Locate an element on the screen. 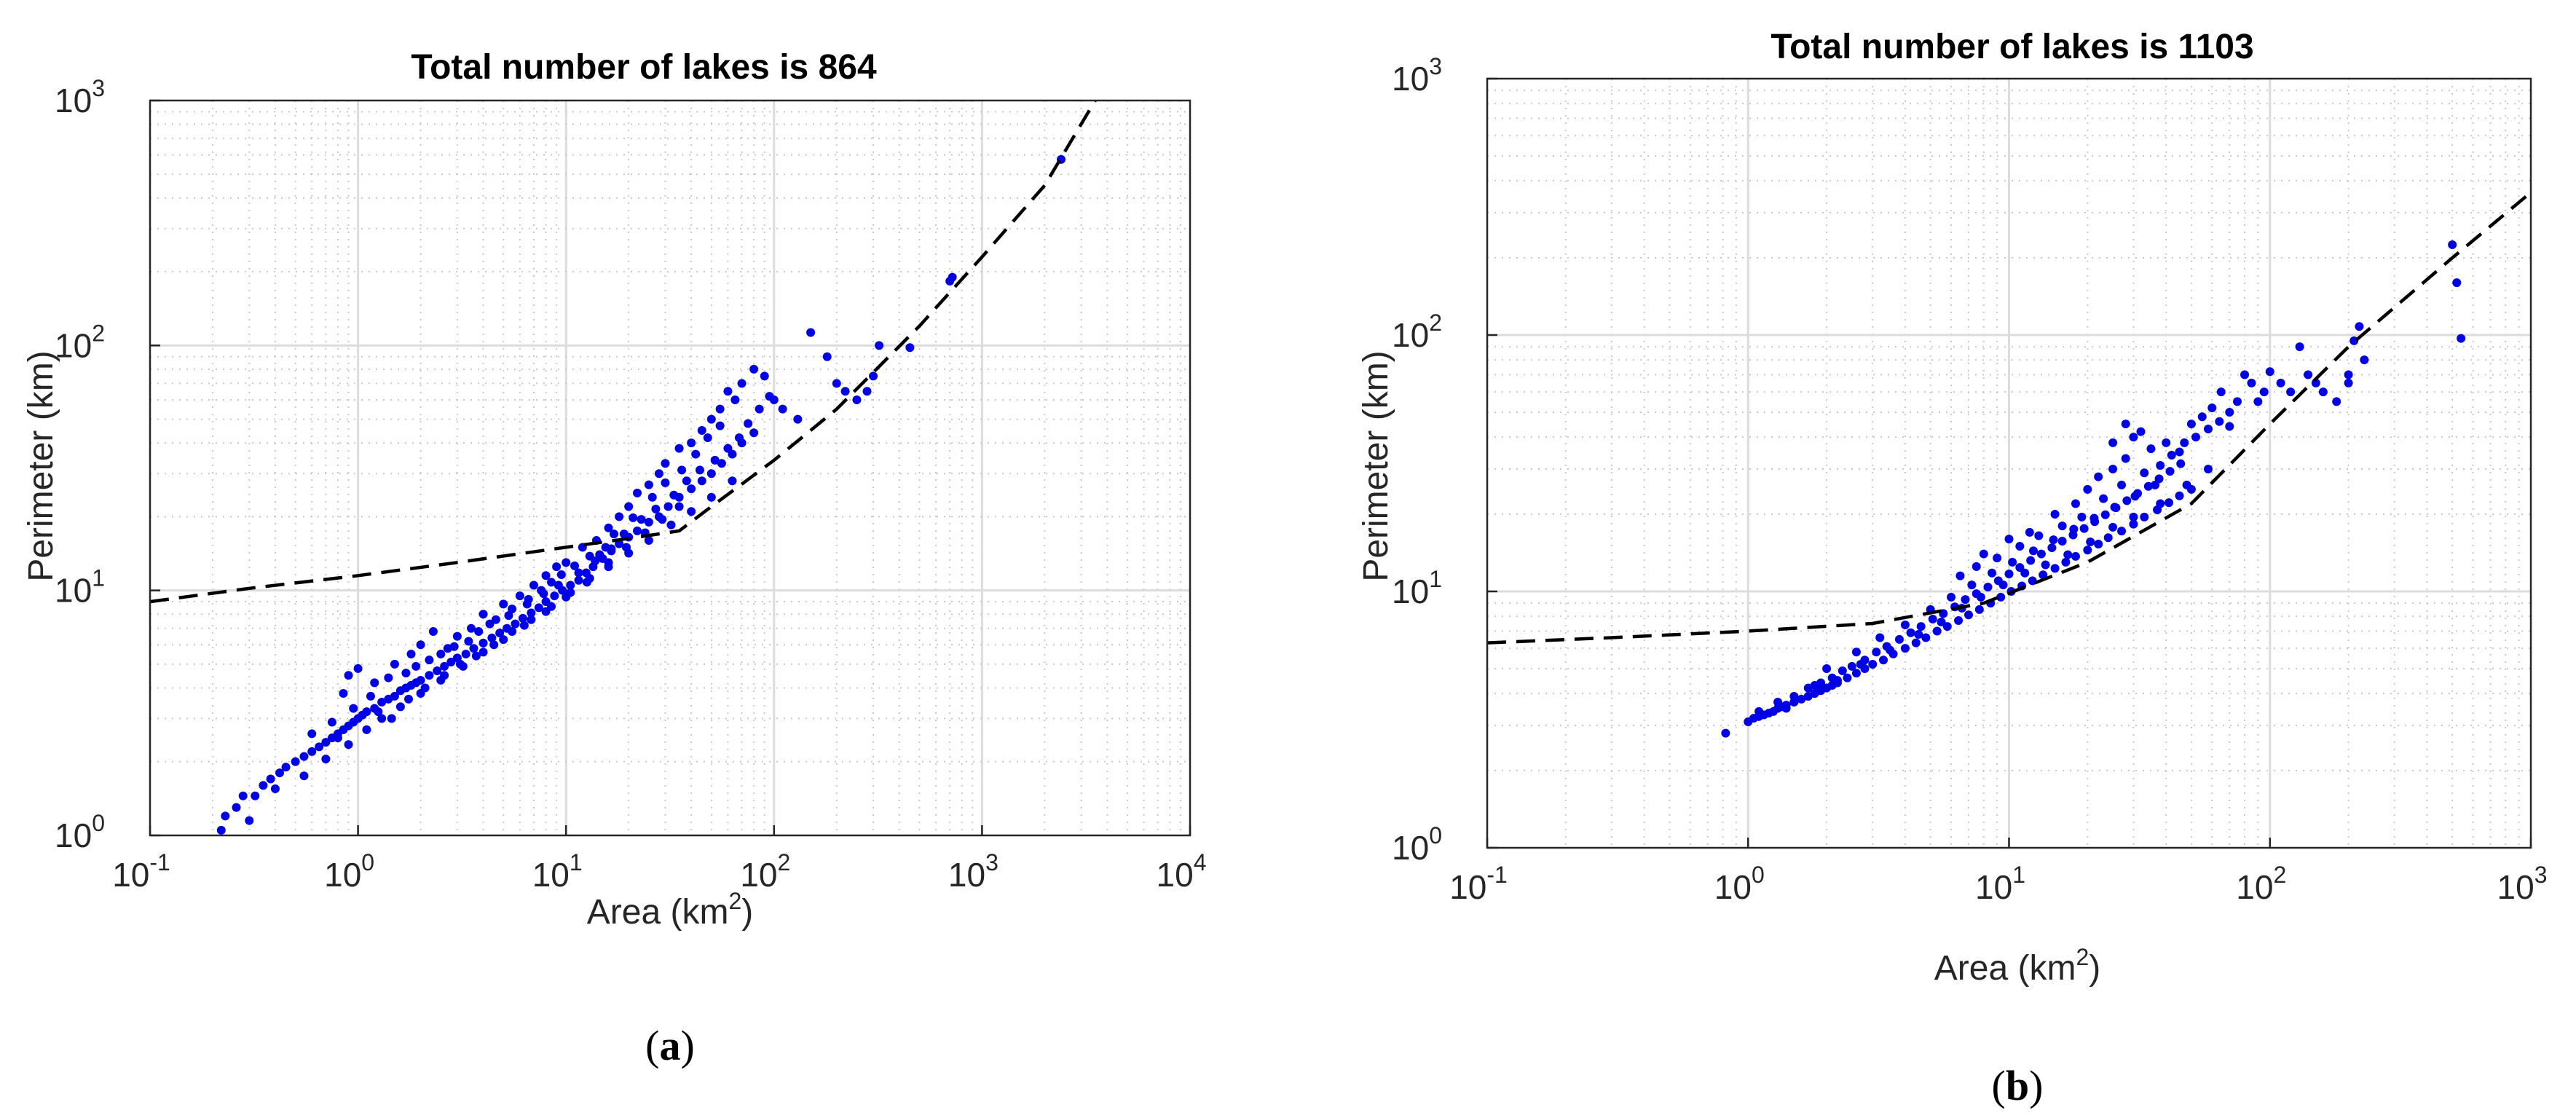 This screenshot has width=2576, height=1118. x-tick-label: 10³ is located at coordinates (2522, 884).